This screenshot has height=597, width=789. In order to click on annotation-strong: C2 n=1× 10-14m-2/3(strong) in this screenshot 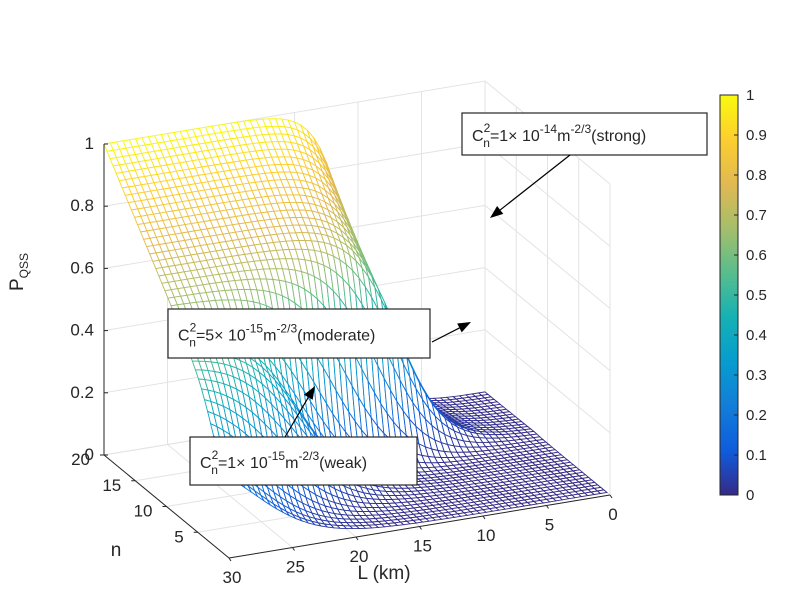, I will do `click(584, 165)`.